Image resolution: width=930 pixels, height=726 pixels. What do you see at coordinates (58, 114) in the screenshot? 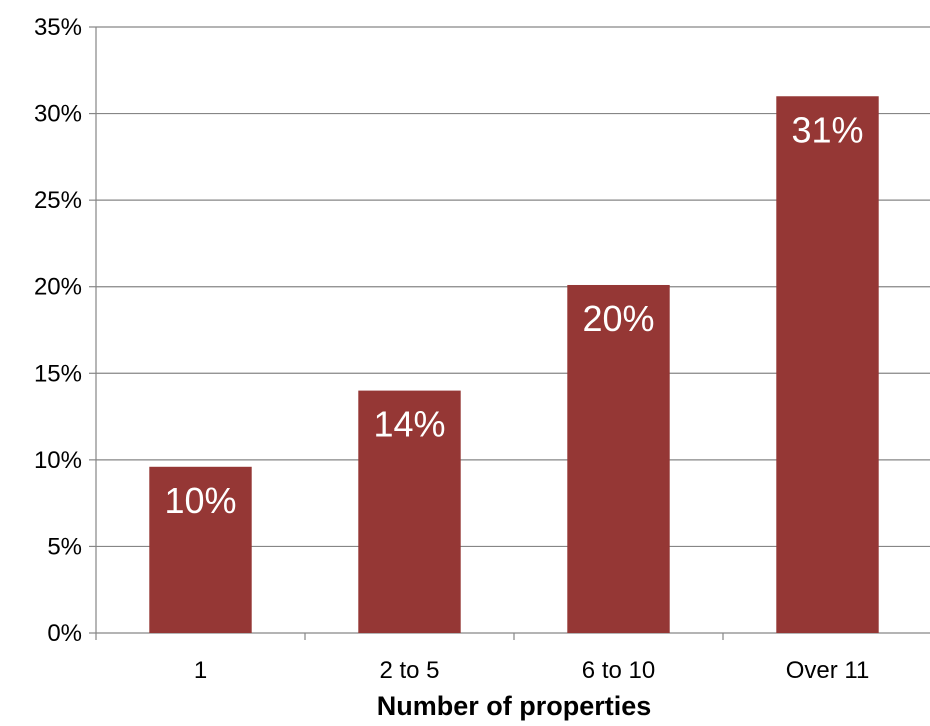
I see `y-tick-label: 30%` at bounding box center [58, 114].